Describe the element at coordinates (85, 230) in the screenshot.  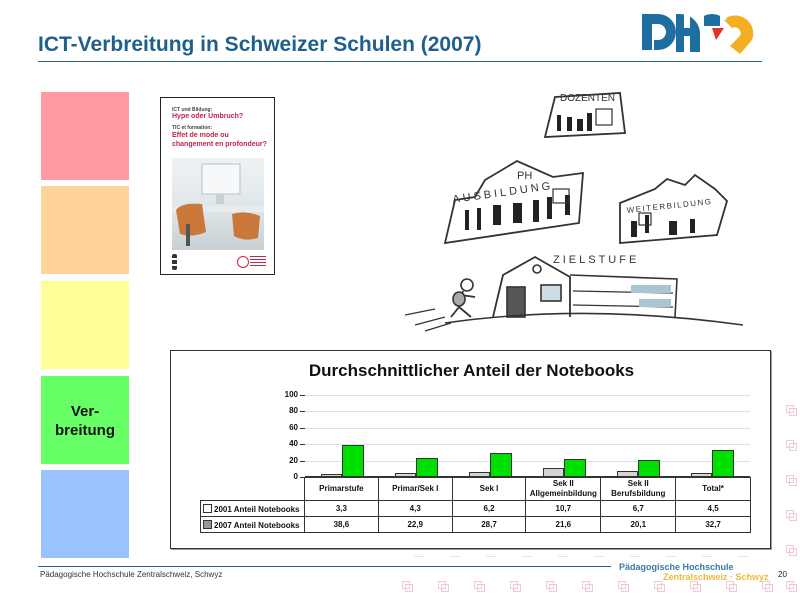
I see `sidebar-tile-orange` at that location.